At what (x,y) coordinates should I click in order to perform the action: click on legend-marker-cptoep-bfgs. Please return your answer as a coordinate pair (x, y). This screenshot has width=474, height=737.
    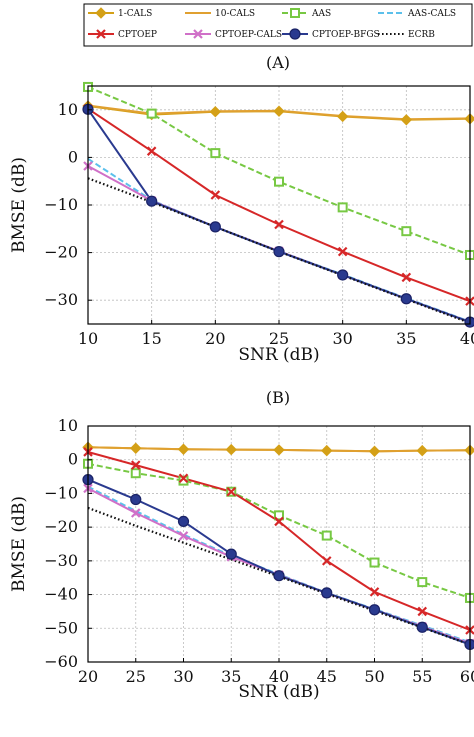
    Looking at the image, I should click on (295, 34).